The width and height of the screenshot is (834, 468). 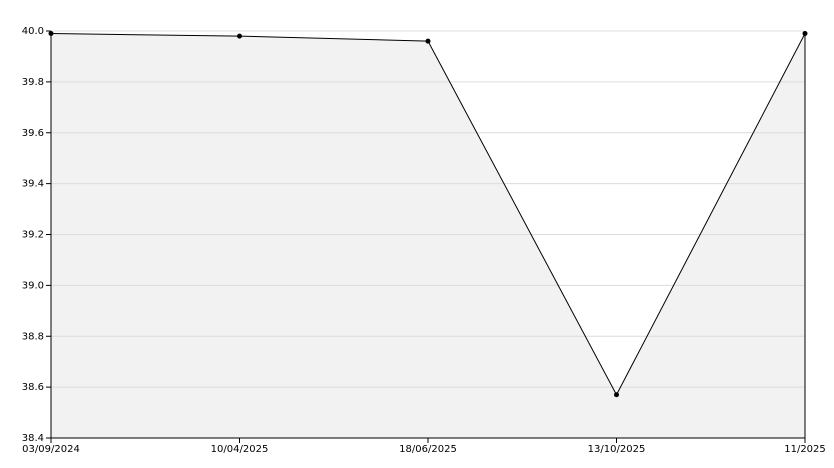 What do you see at coordinates (33, 31) in the screenshot?
I see `y-tick-label: 40.0` at bounding box center [33, 31].